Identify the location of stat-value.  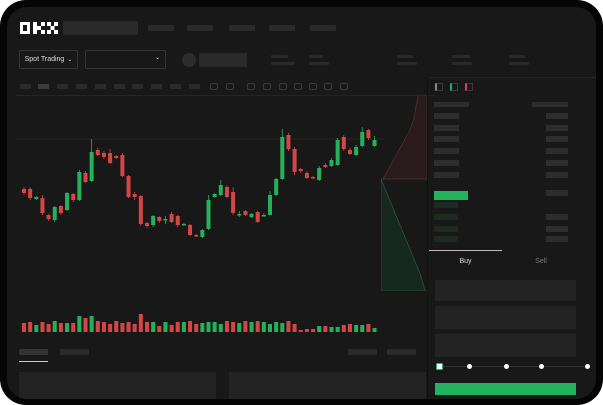
(283, 63).